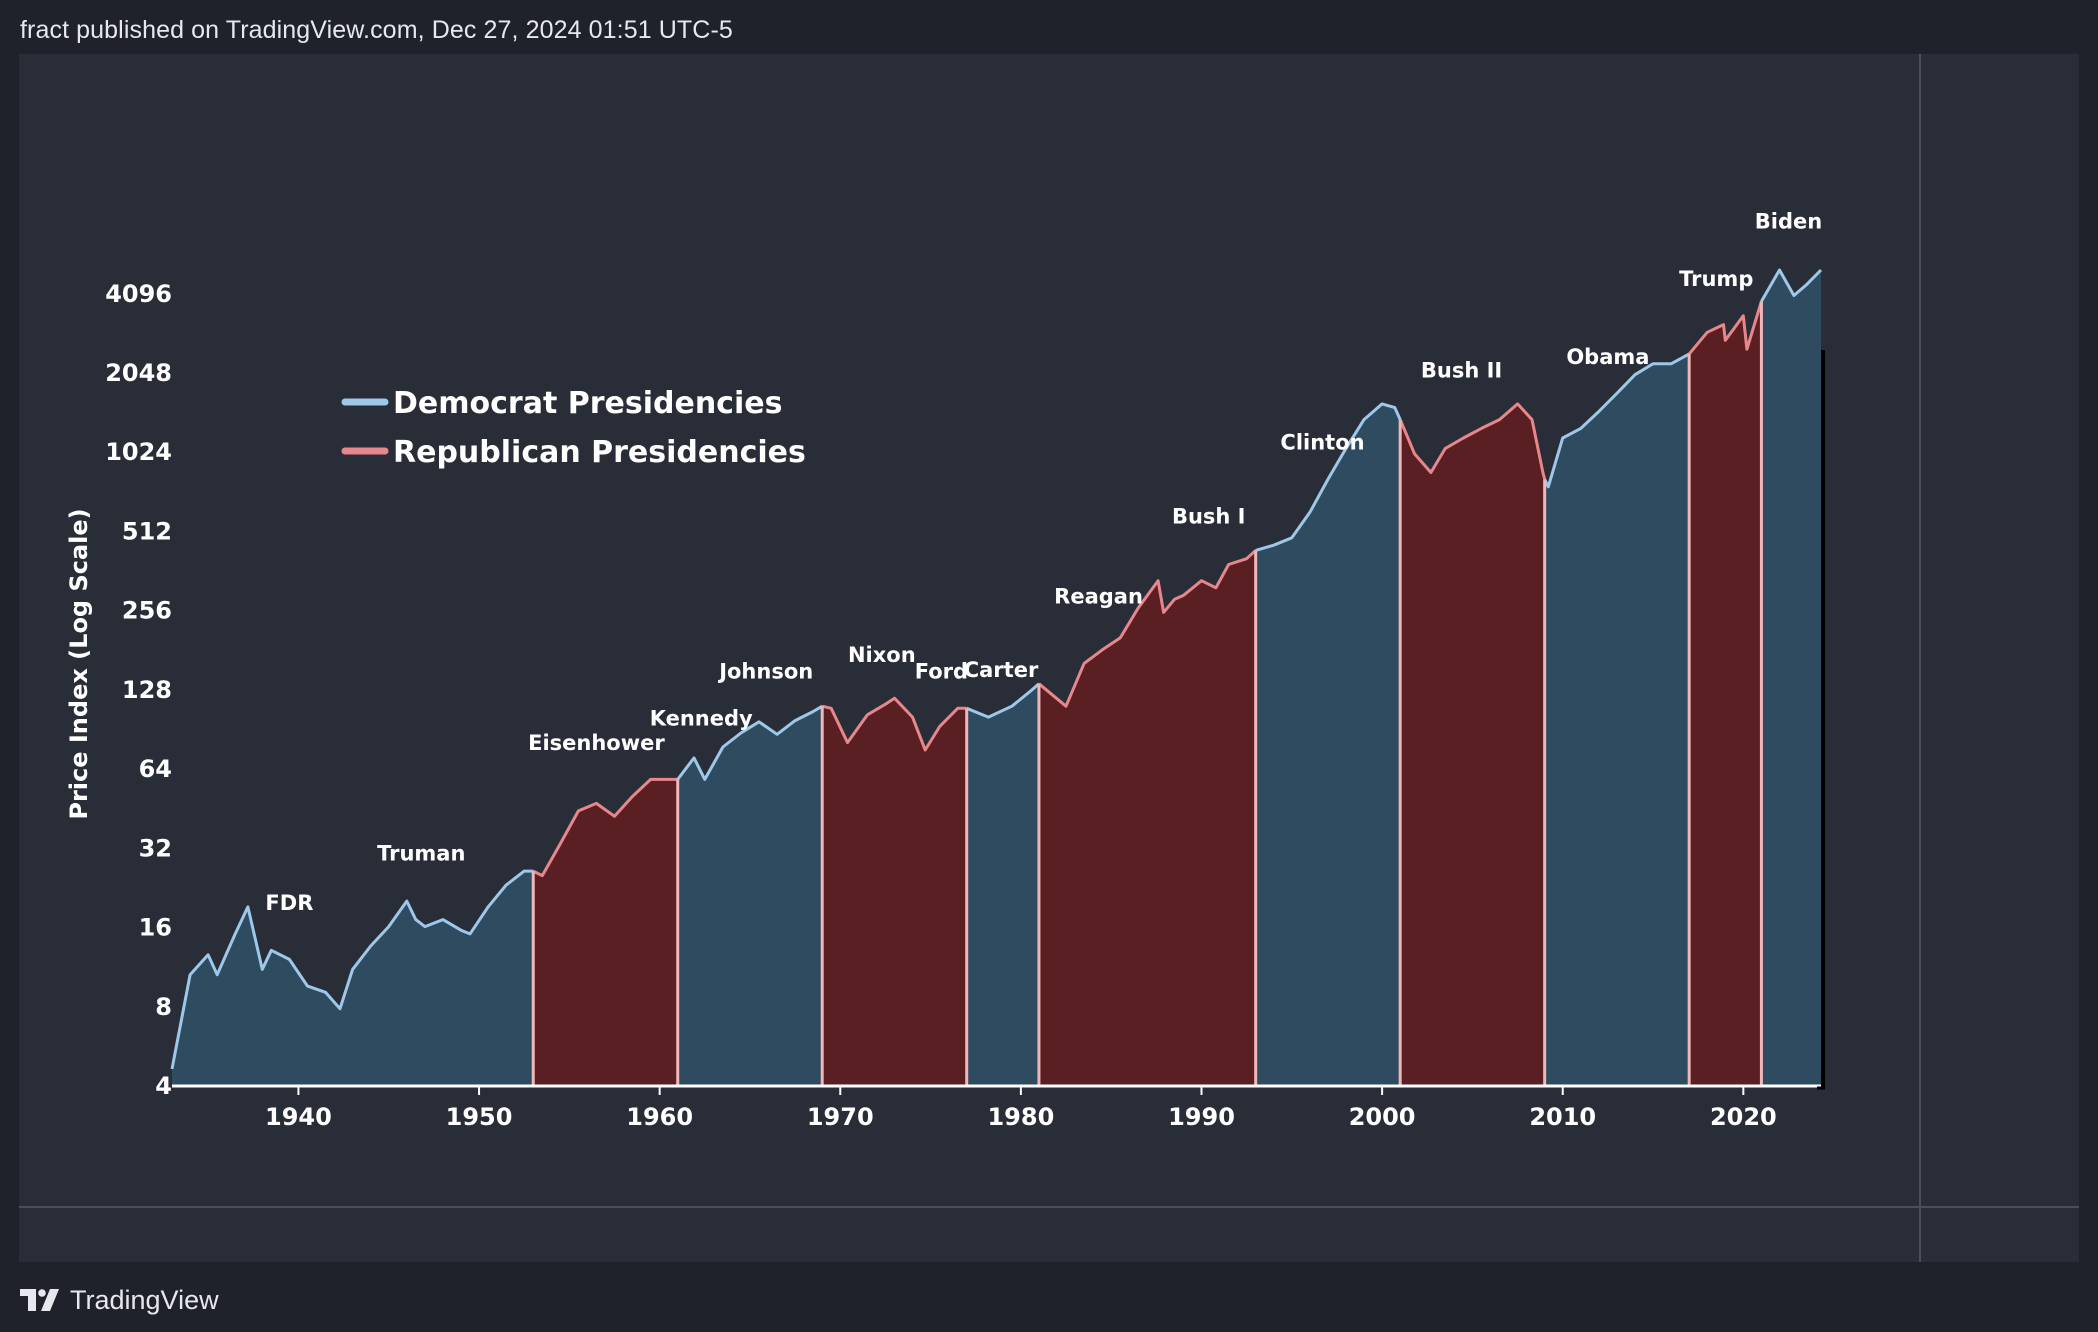 The height and width of the screenshot is (1332, 2098). Describe the element at coordinates (587, 403) in the screenshot. I see `legend-label: Democrat Presidencies` at that location.